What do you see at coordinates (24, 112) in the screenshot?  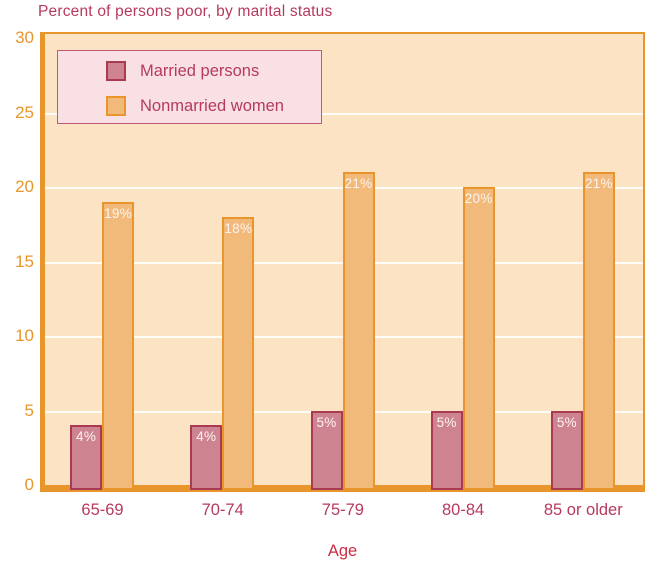 I see `y-axis-tick-label: 25` at bounding box center [24, 112].